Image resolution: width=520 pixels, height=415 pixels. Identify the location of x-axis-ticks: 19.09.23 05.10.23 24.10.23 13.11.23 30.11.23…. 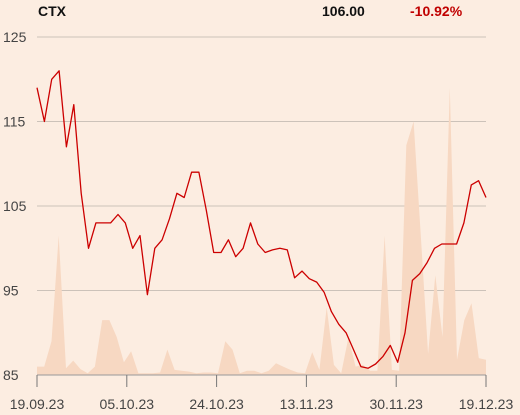
(262, 393).